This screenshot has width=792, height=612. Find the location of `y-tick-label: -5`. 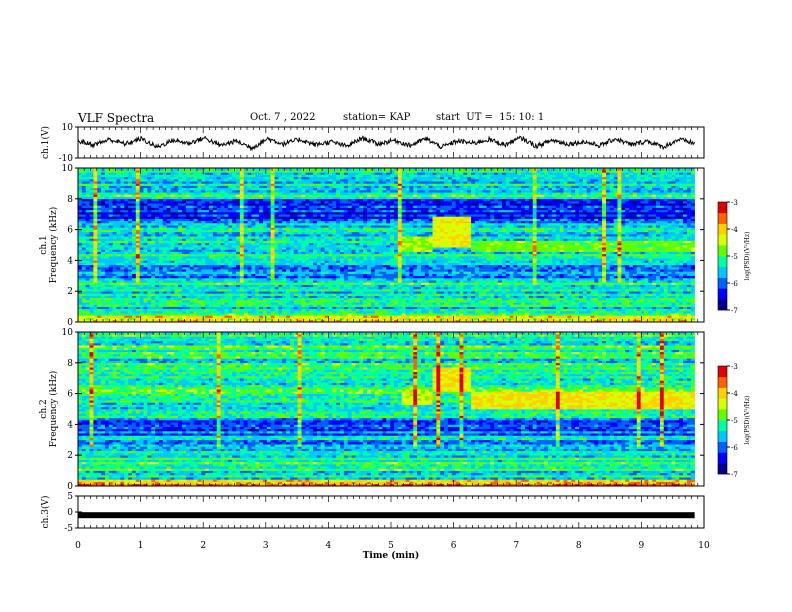

y-tick-label: -5 is located at coordinates (68, 529).